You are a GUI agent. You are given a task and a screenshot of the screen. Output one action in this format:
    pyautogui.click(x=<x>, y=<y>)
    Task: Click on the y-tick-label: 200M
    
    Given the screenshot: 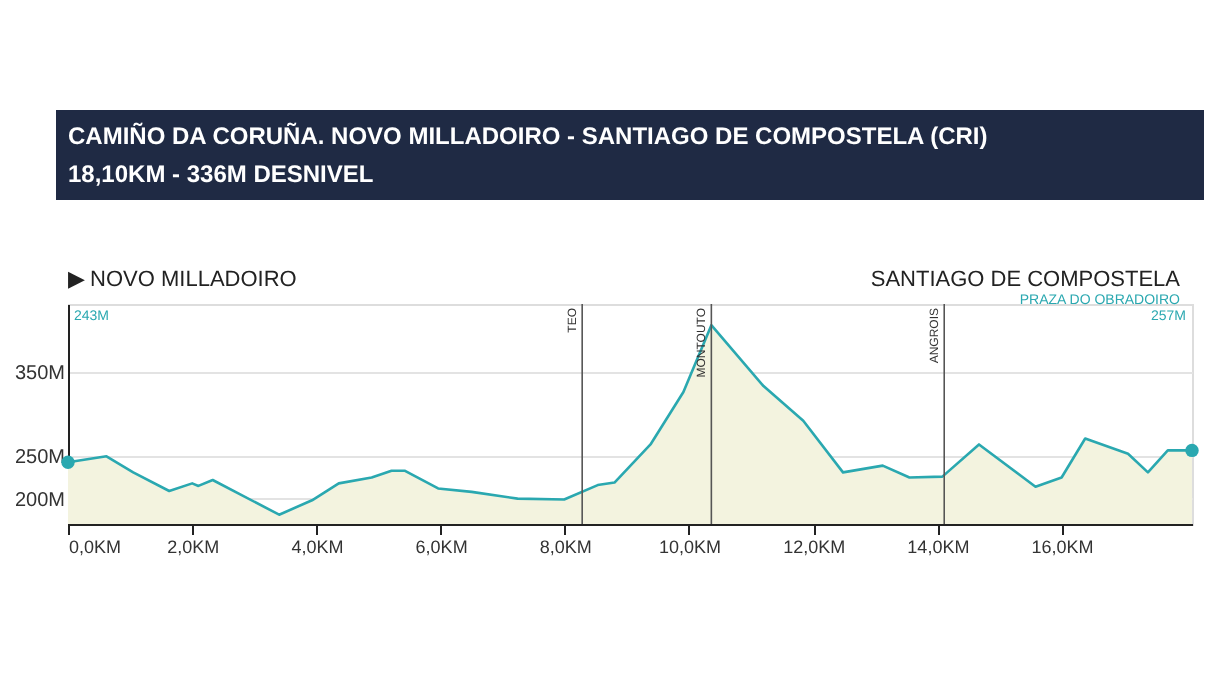 What is the action you would take?
    pyautogui.click(x=39, y=500)
    